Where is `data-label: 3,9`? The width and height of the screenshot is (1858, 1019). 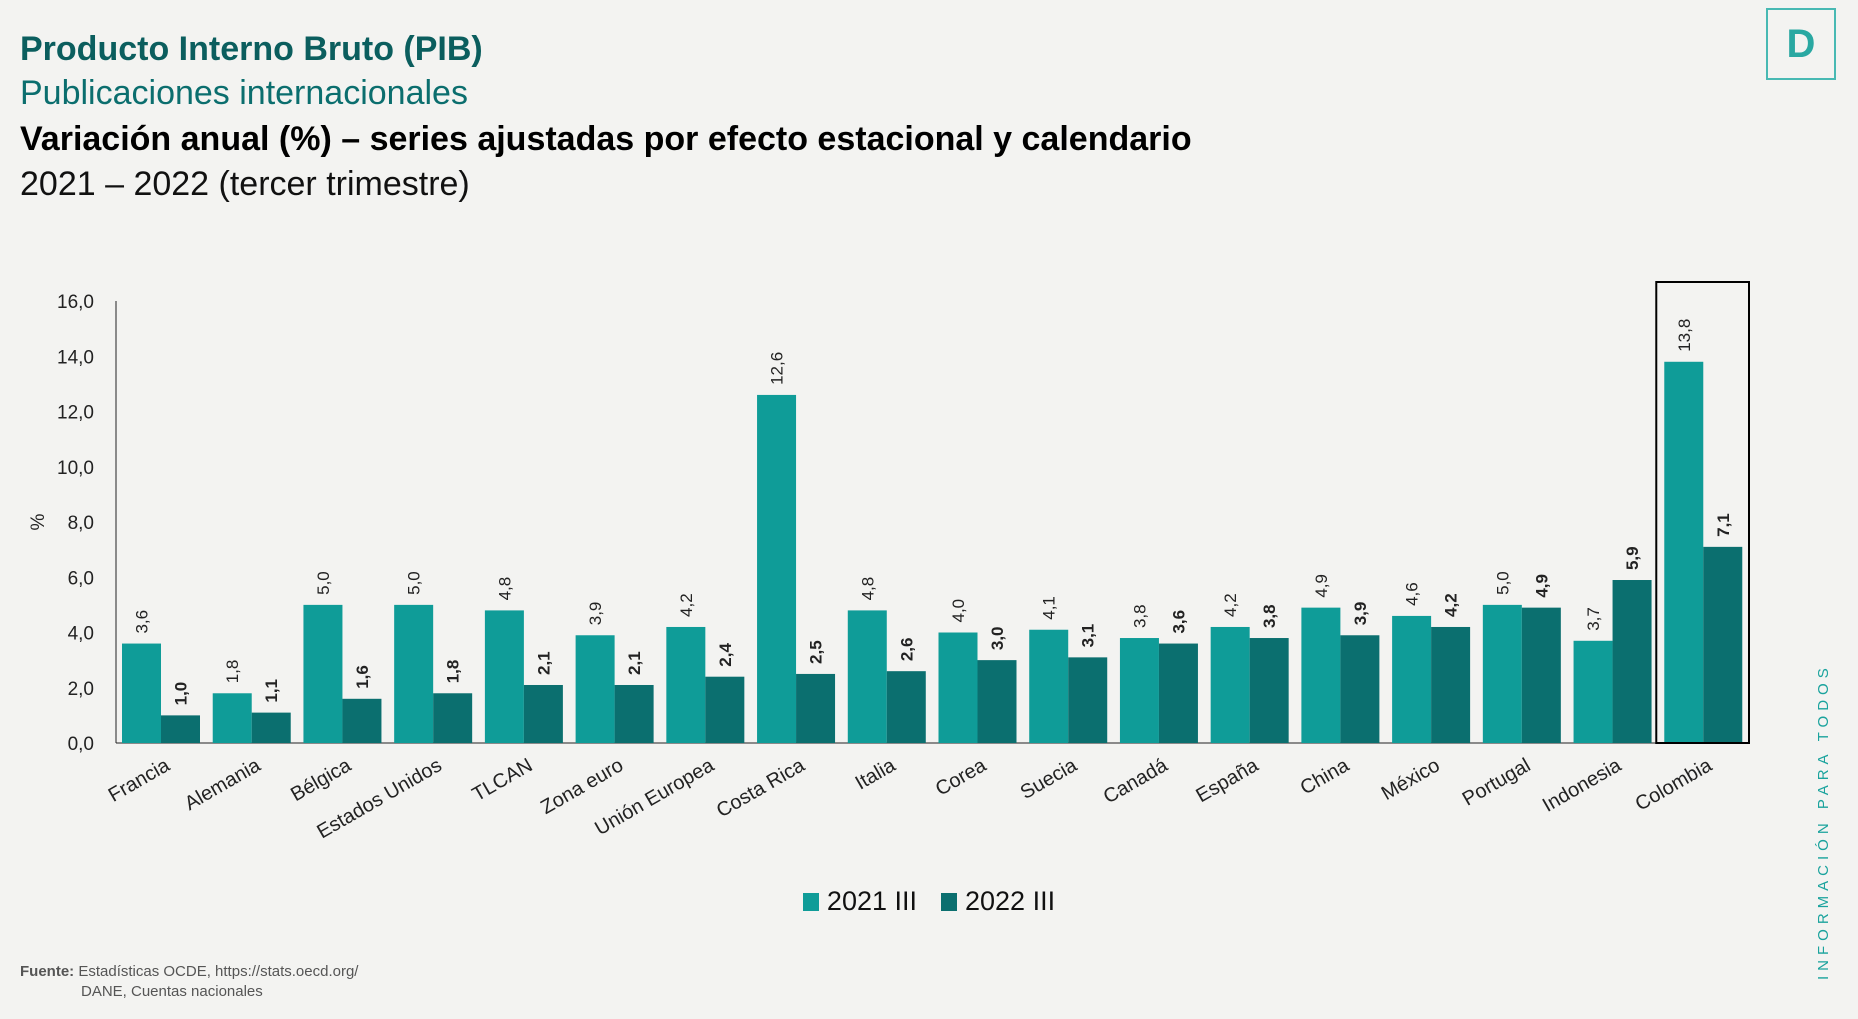
data-label: 3,9 is located at coordinates (595, 614).